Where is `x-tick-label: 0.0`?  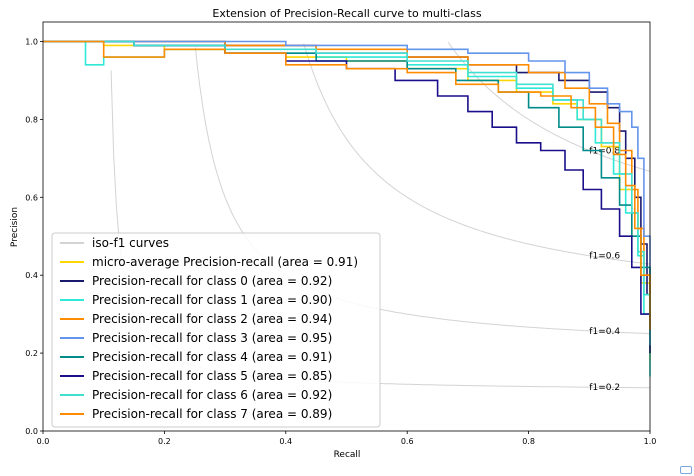 x-tick-label: 0.0 is located at coordinates (43, 441).